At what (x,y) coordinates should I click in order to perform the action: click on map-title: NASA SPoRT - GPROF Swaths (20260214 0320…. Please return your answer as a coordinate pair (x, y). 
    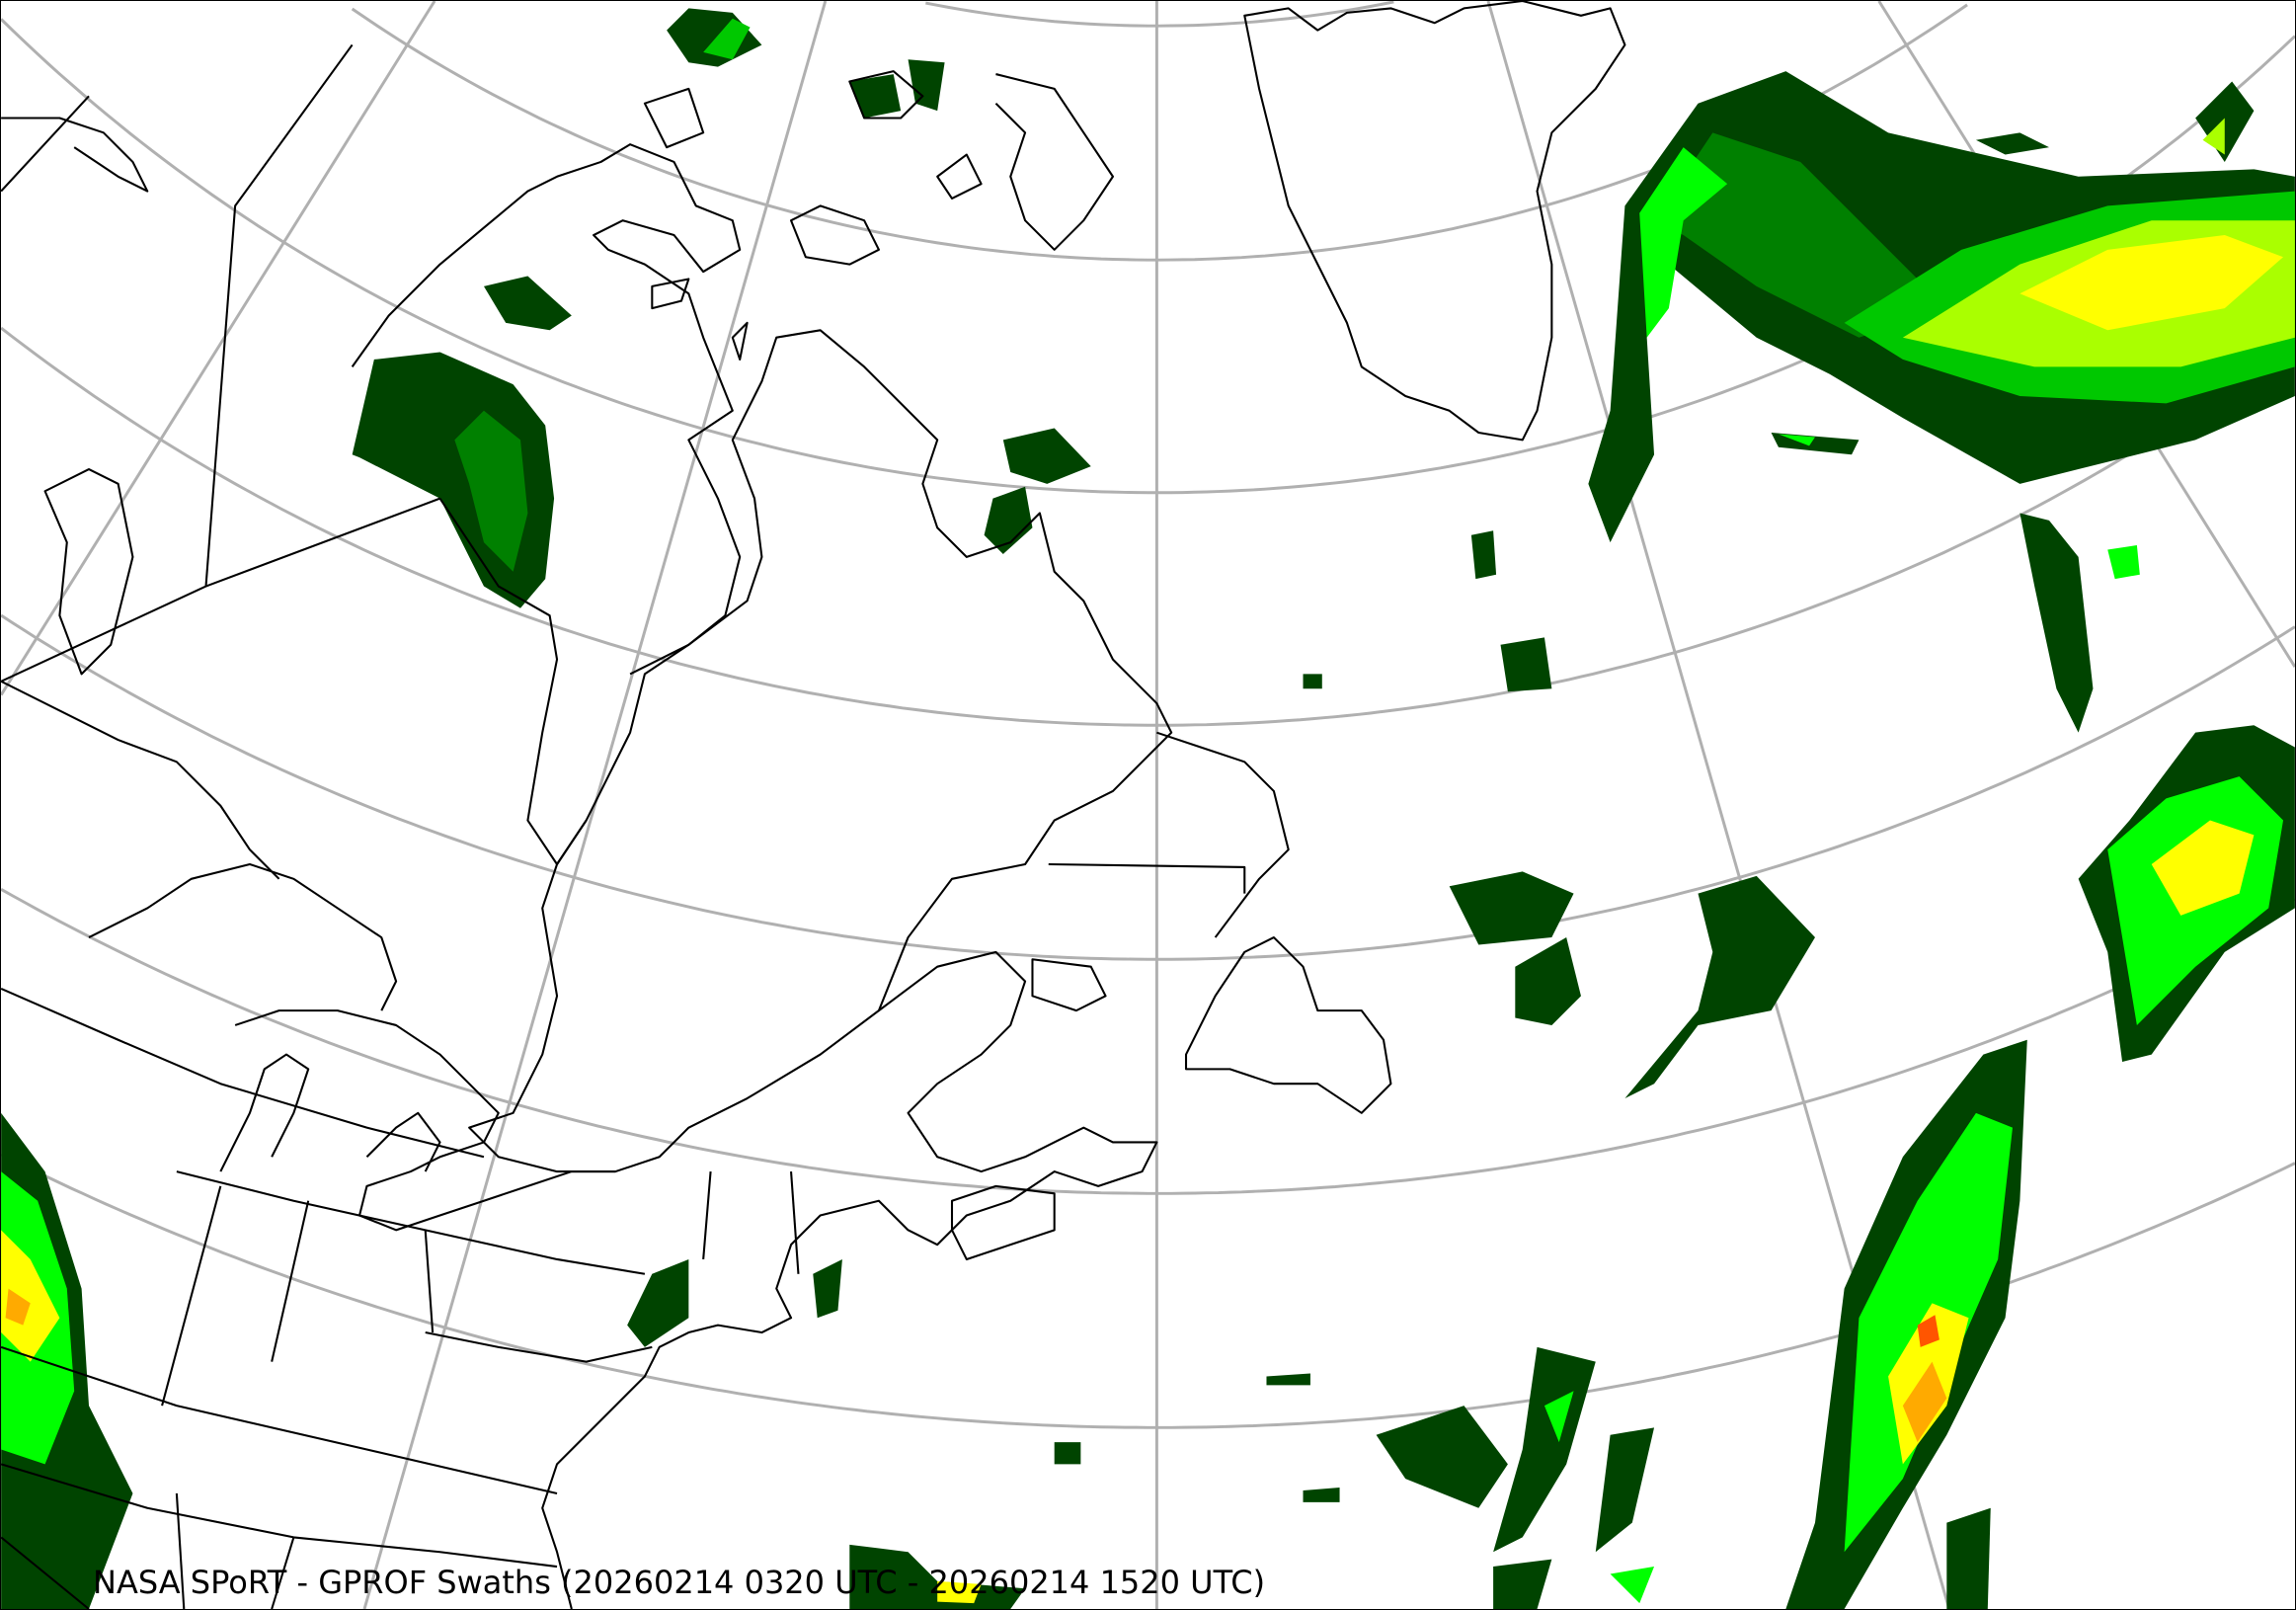
    Looking at the image, I should click on (680, 1582).